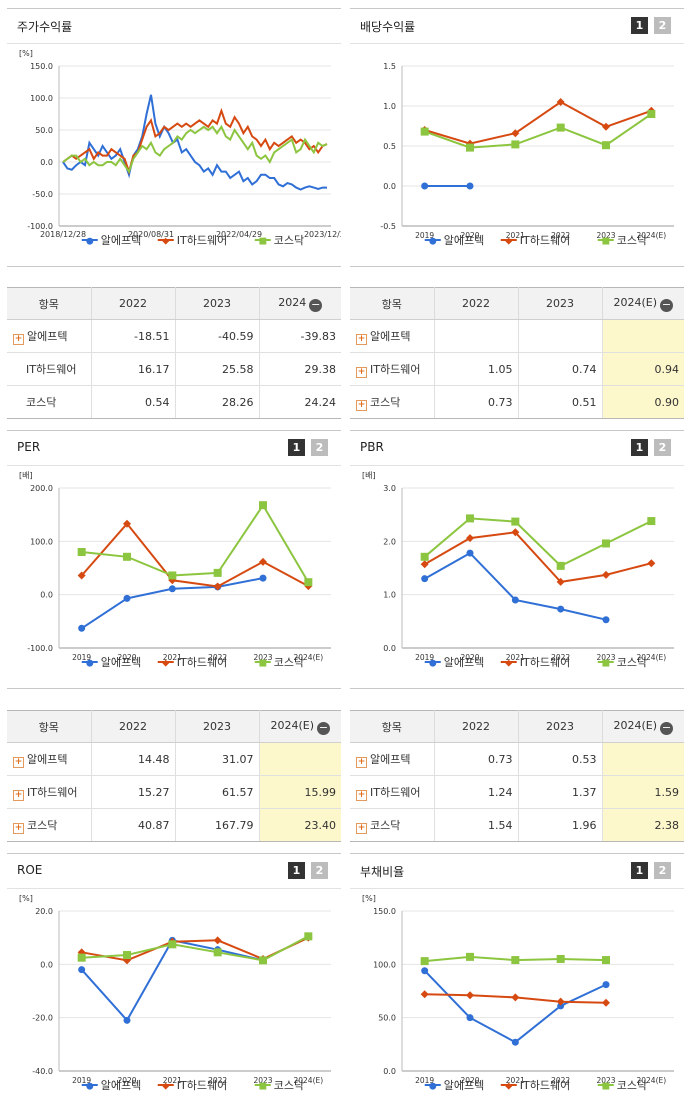 The image size is (691, 1115). I want to click on table-row: + 알에프텍 -18.51 -40.59 -39.83, so click(174, 336).